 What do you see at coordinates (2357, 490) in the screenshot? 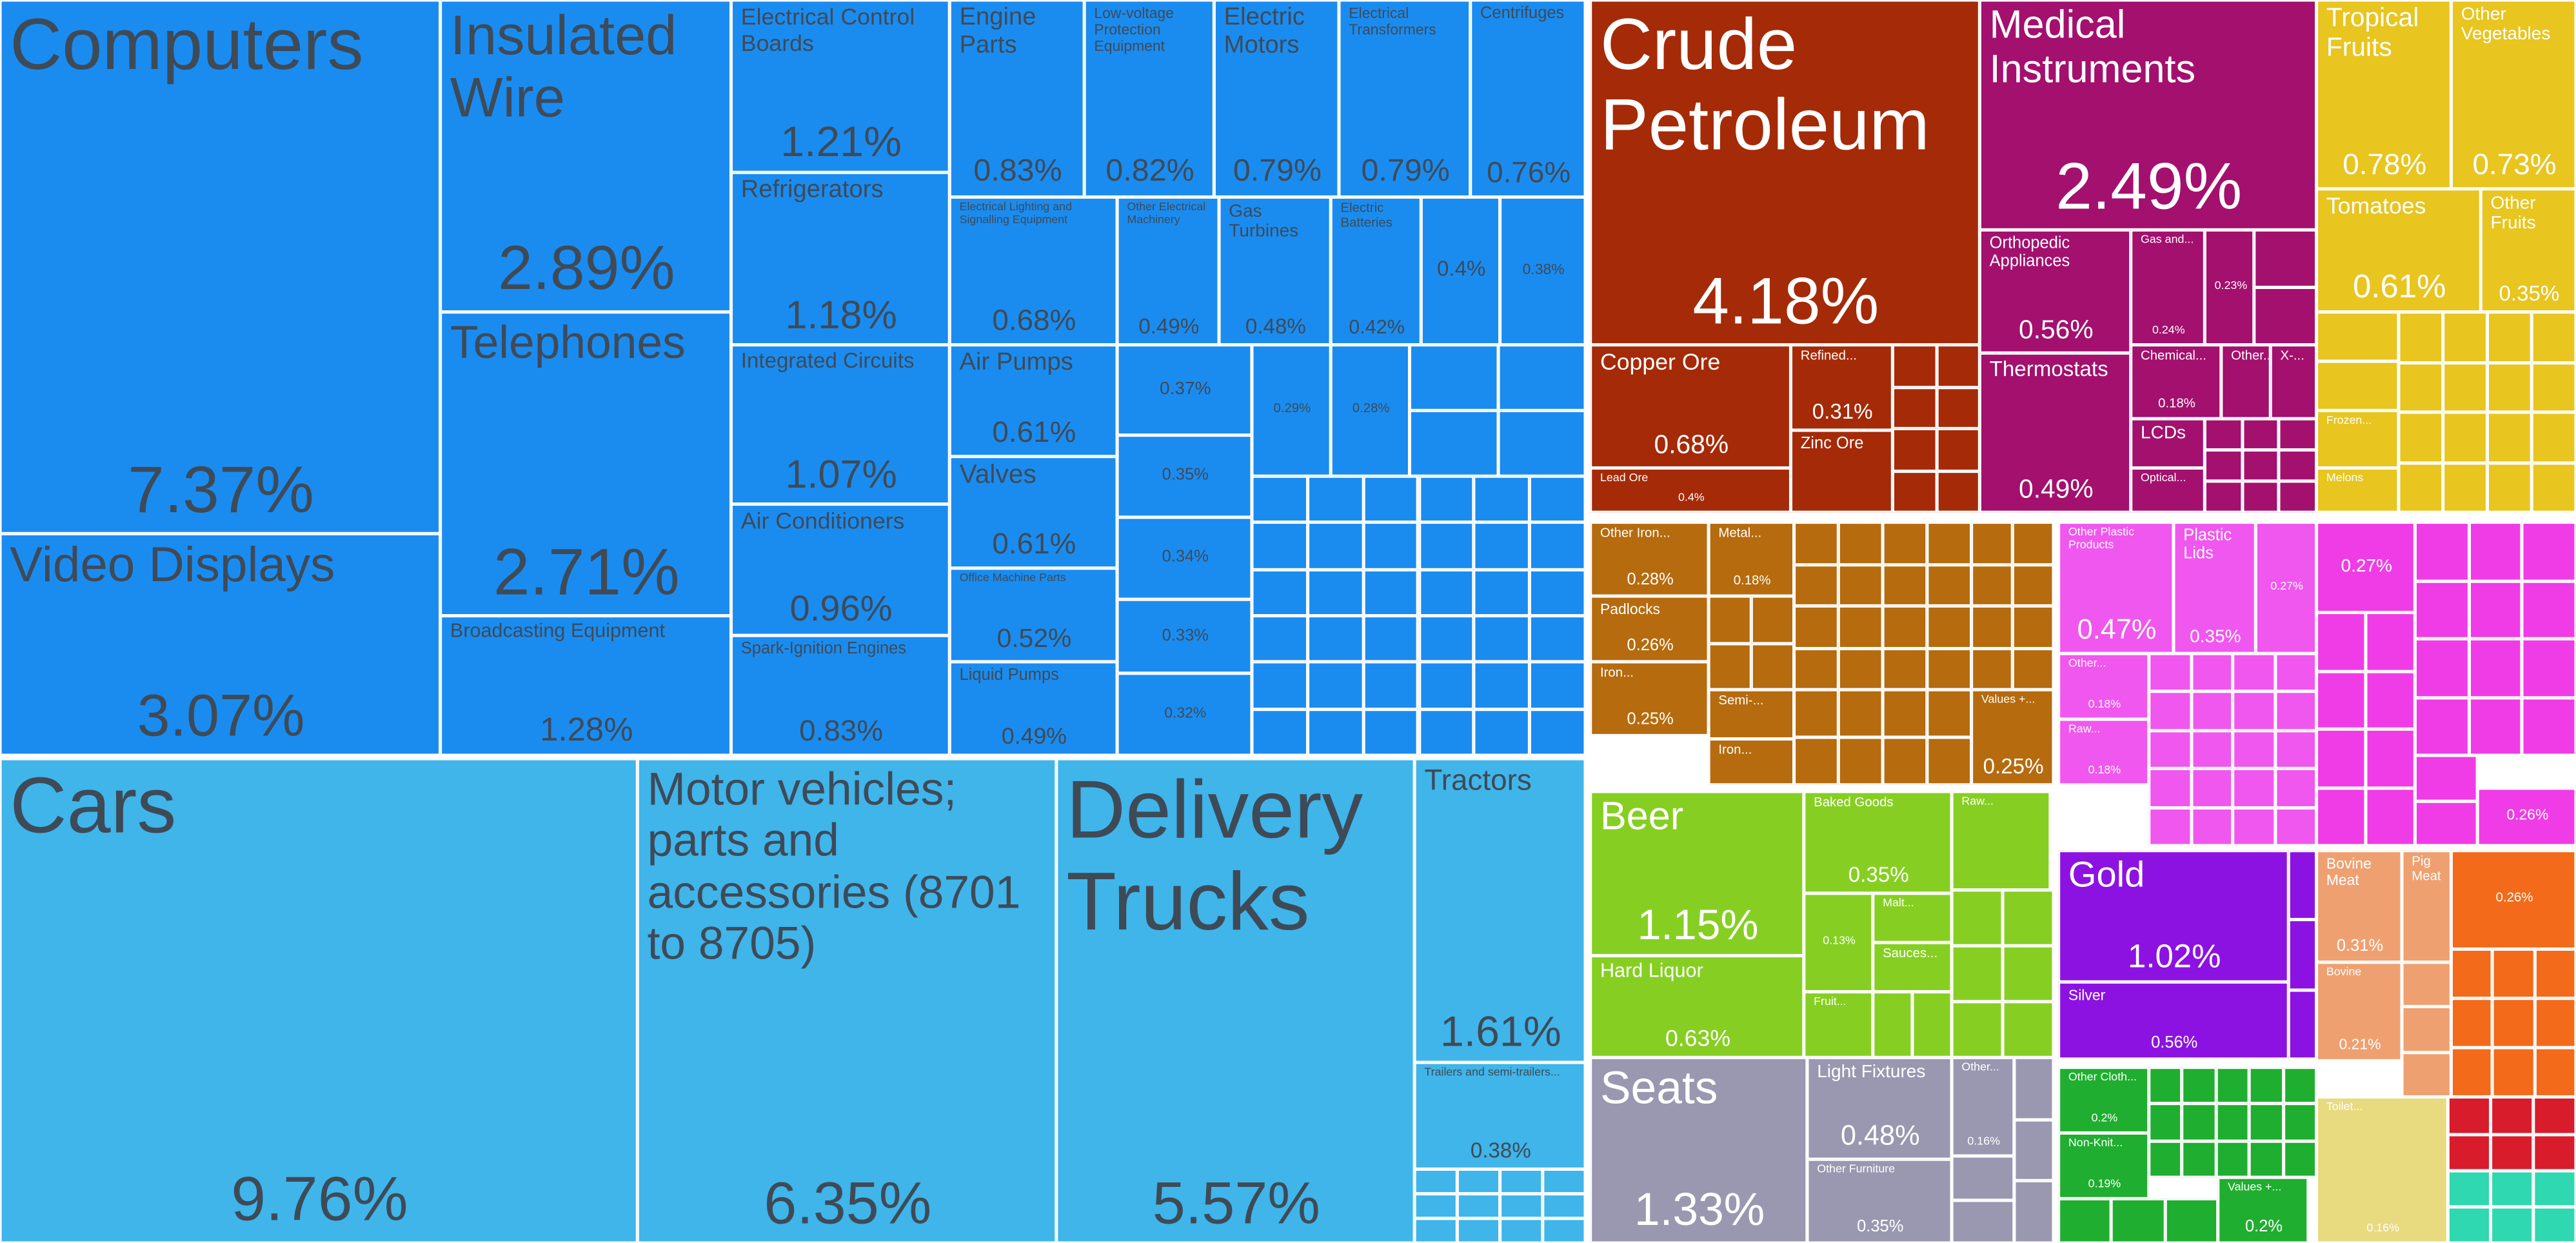
I see `tile: Melons` at bounding box center [2357, 490].